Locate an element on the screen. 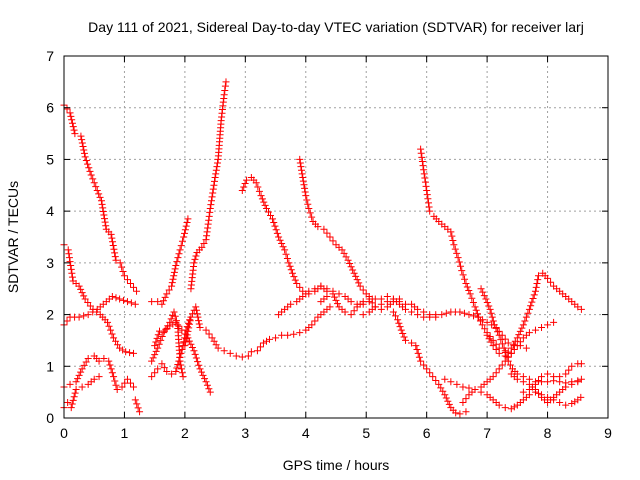 The height and width of the screenshot is (480, 640). x-tick-label: 4 is located at coordinates (306, 433).